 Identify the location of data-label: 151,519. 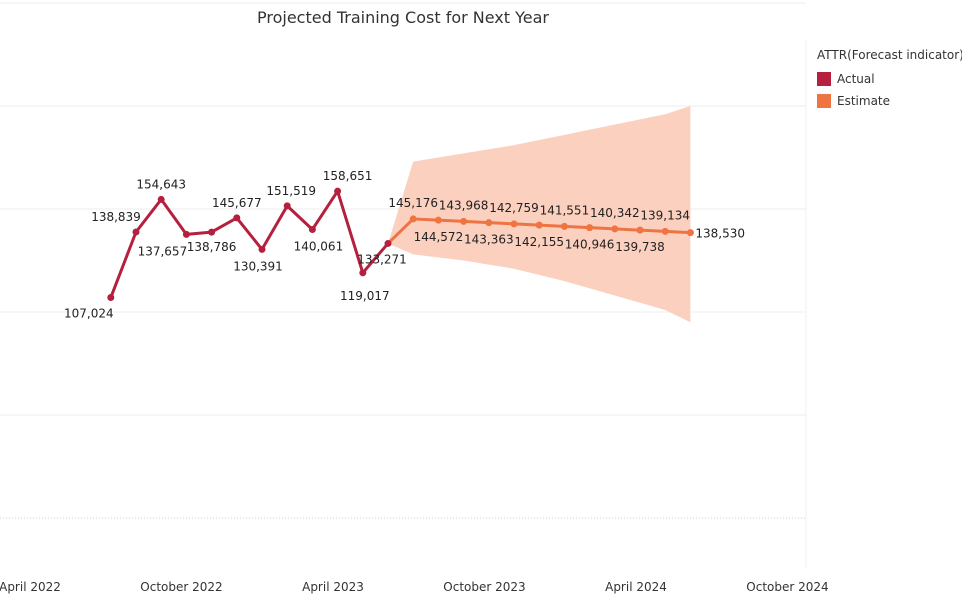
(291, 191).